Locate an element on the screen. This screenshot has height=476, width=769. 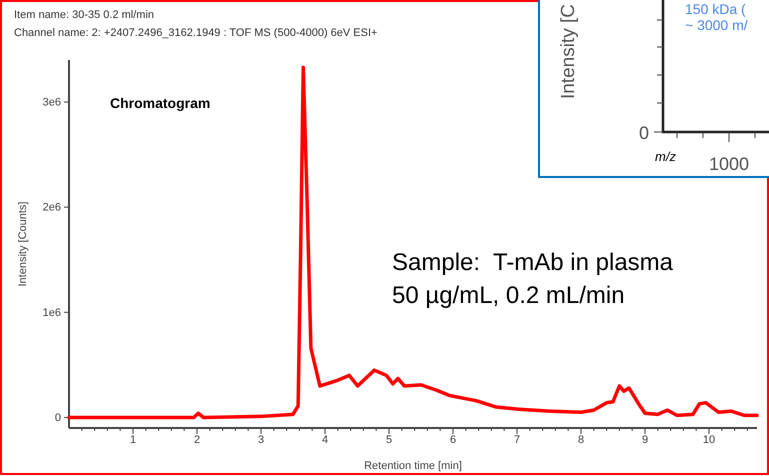
x-tick-label: 8 is located at coordinates (581, 440).